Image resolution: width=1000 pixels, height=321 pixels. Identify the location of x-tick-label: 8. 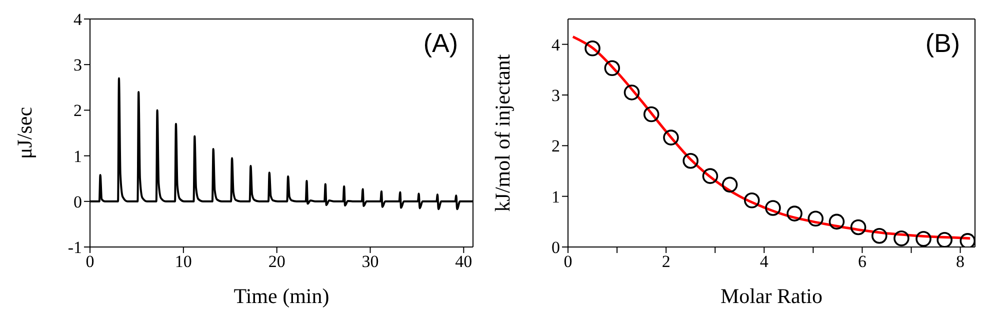
(960, 262).